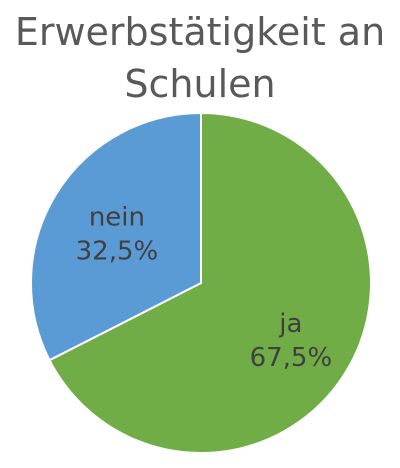  What do you see at coordinates (290, 324) in the screenshot?
I see `slice-label-ja: ja` at bounding box center [290, 324].